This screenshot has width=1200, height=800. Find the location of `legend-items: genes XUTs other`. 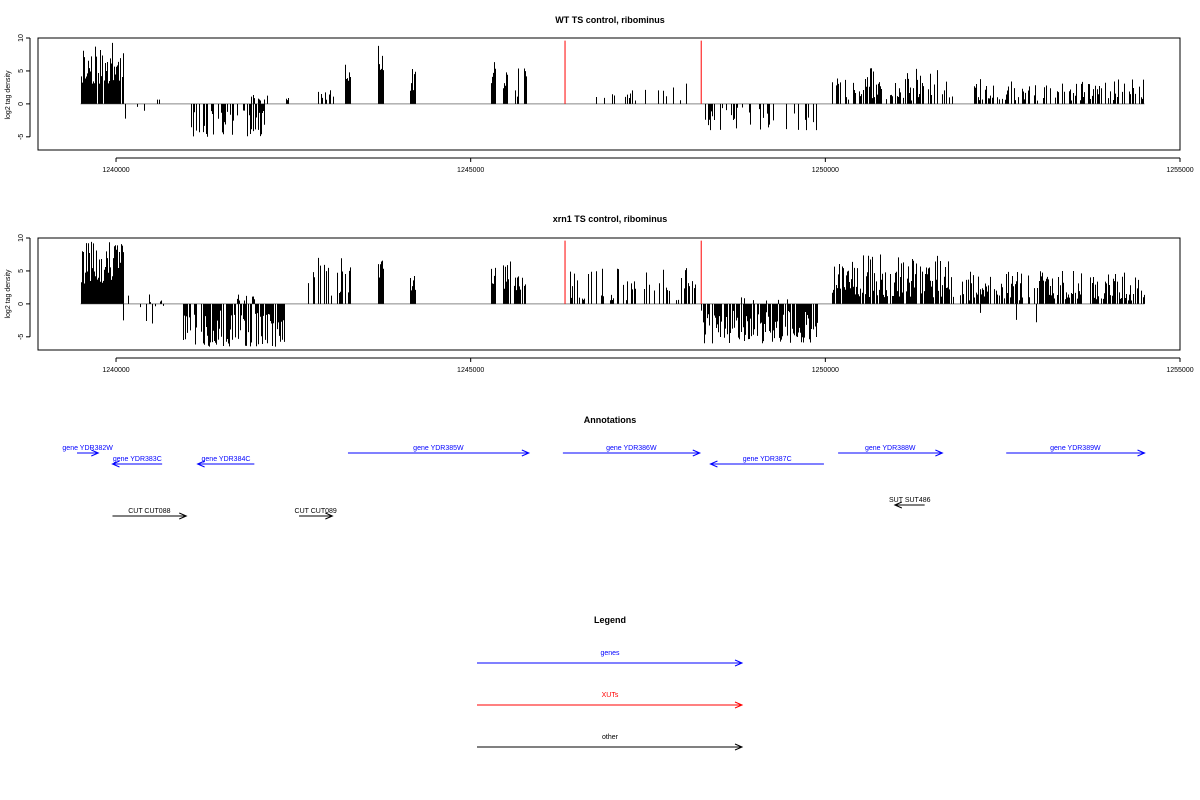

legend-items: genes XUTs other is located at coordinates (610, 700).